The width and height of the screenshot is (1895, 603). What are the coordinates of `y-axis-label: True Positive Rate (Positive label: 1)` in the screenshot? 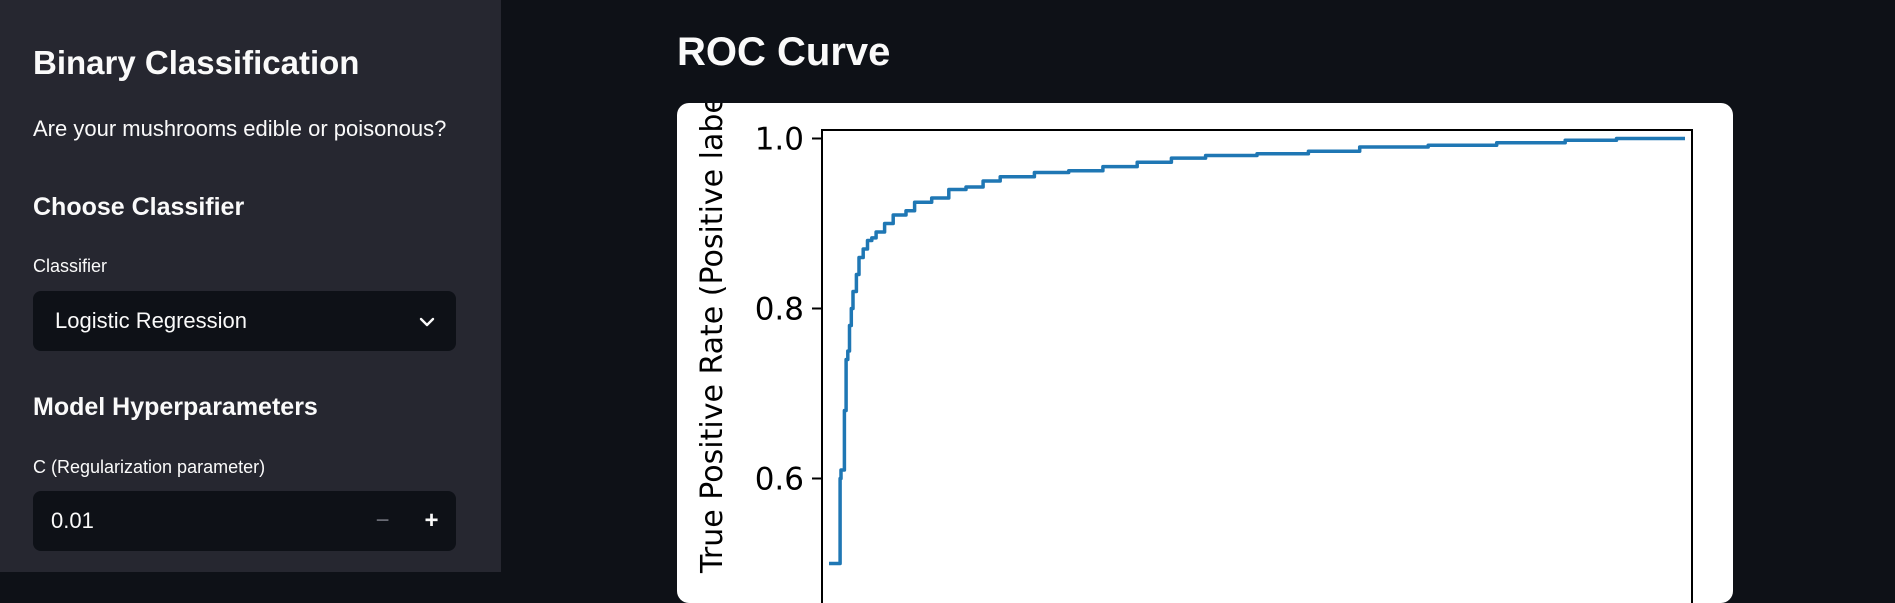 It's located at (712, 338).